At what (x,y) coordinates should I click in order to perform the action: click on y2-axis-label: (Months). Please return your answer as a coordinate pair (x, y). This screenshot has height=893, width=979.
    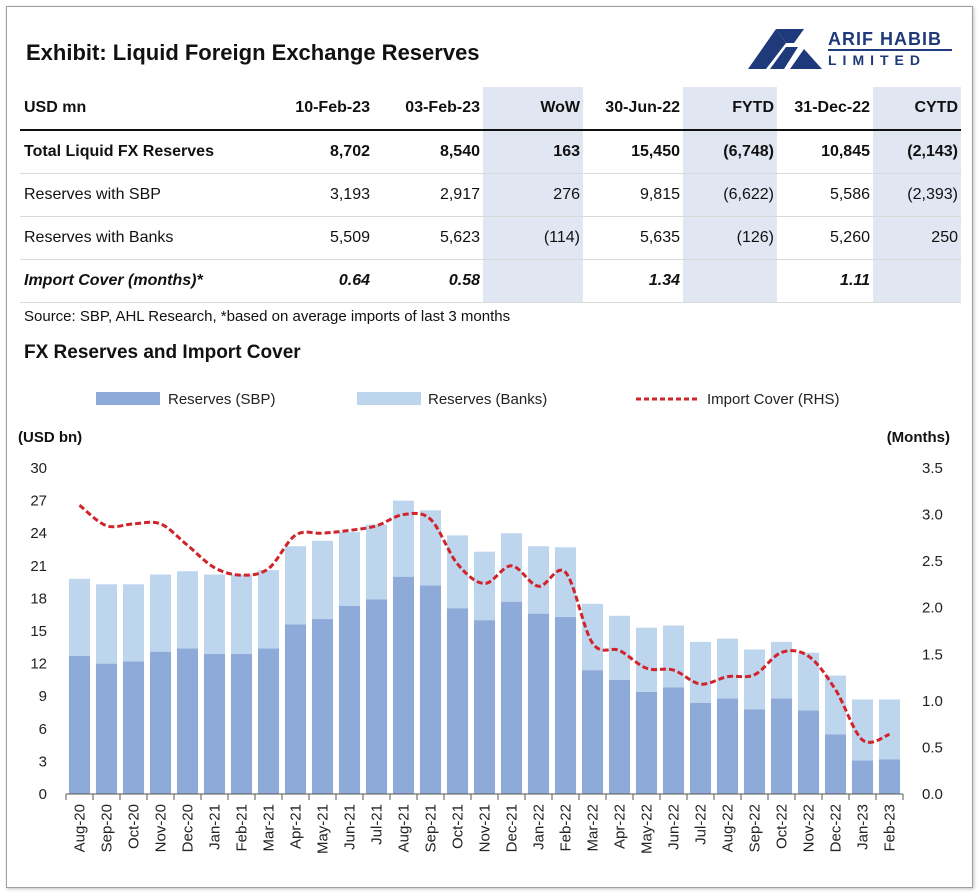
    Looking at the image, I should click on (918, 437).